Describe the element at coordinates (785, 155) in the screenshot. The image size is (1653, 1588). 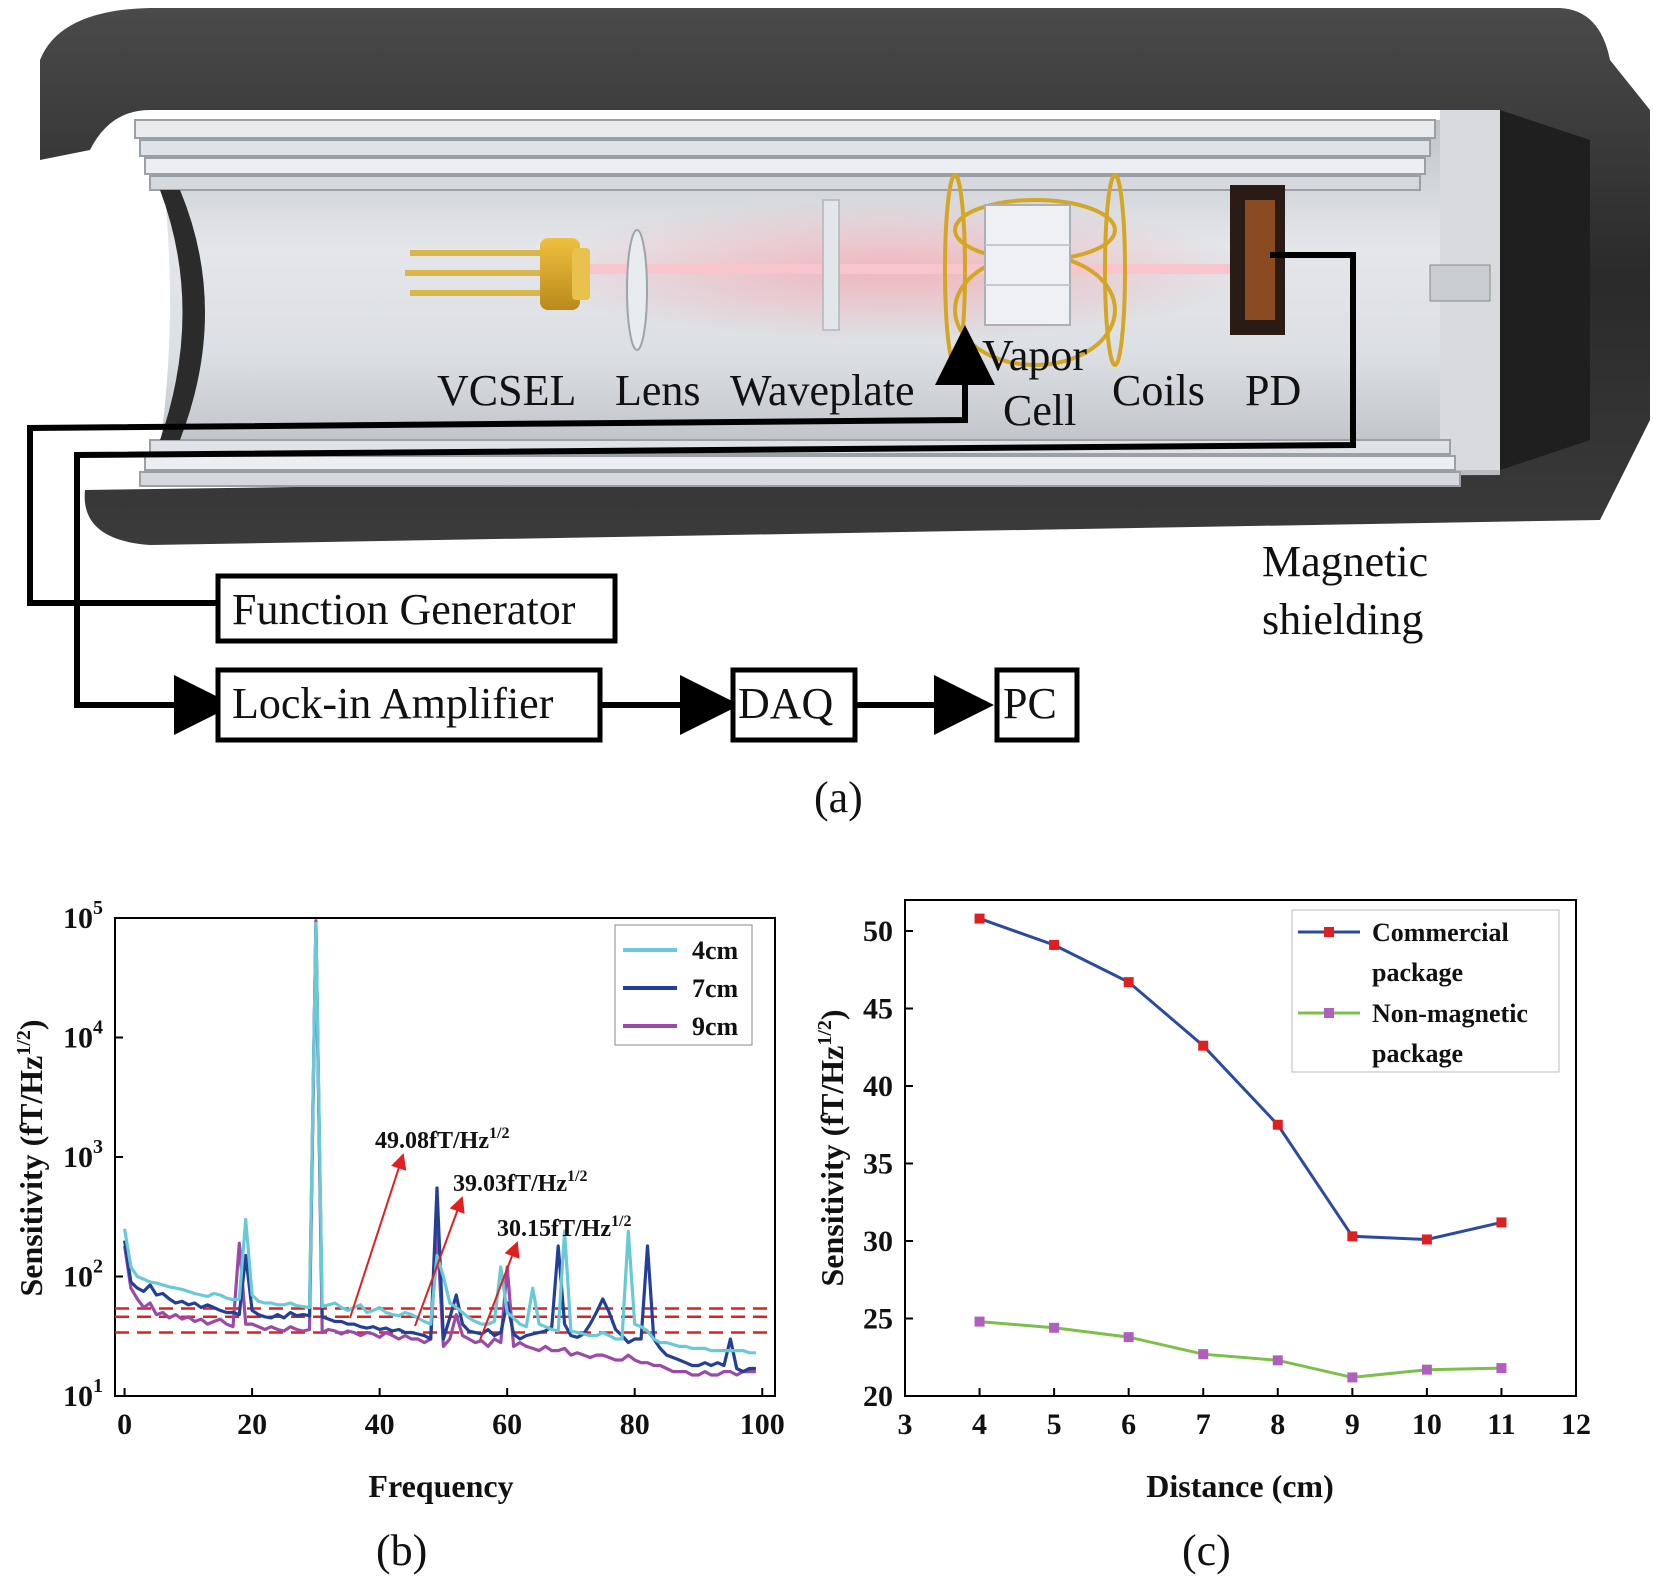
I see `shield-layers-top` at that location.